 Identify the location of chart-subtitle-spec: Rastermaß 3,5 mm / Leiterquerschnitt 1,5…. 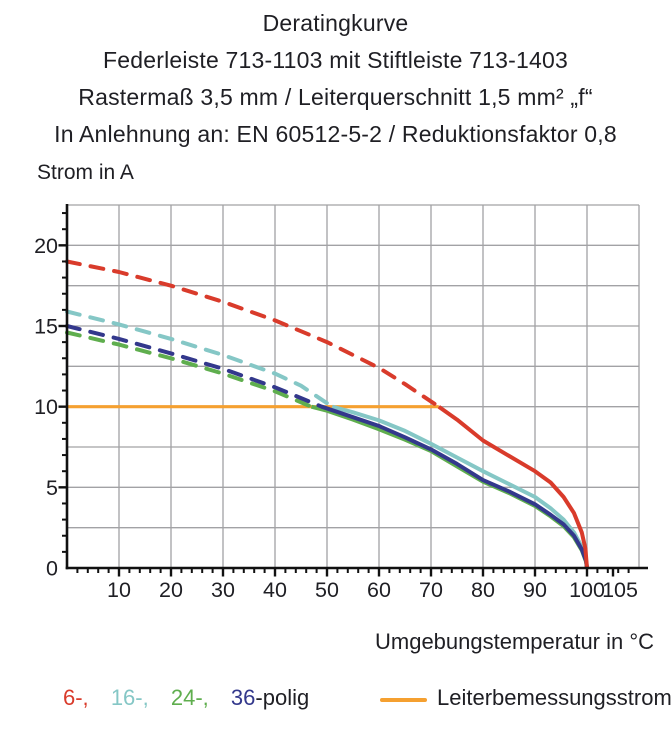
(335, 97).